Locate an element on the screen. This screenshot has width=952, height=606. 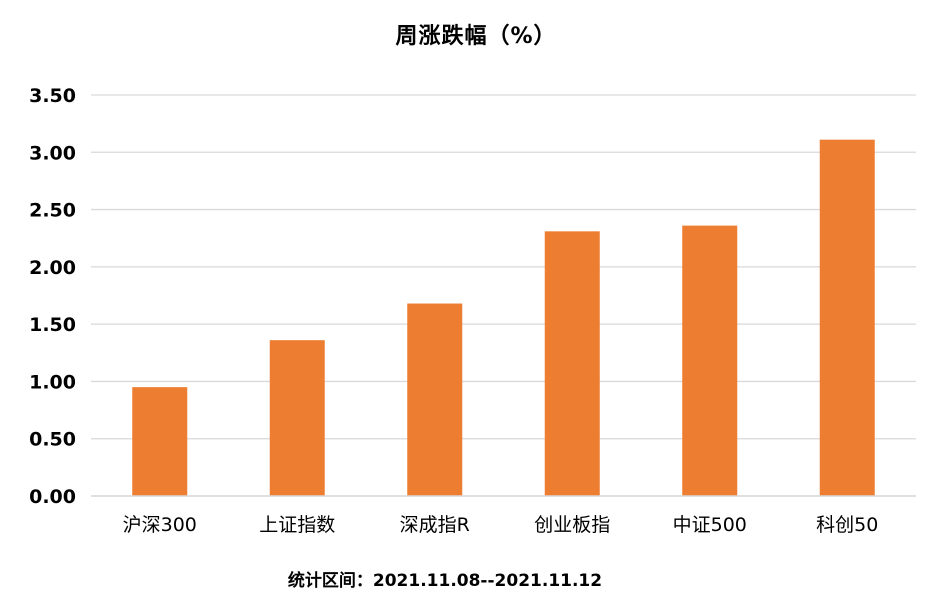
y-tick-label: 1.50 is located at coordinates (52, 325).